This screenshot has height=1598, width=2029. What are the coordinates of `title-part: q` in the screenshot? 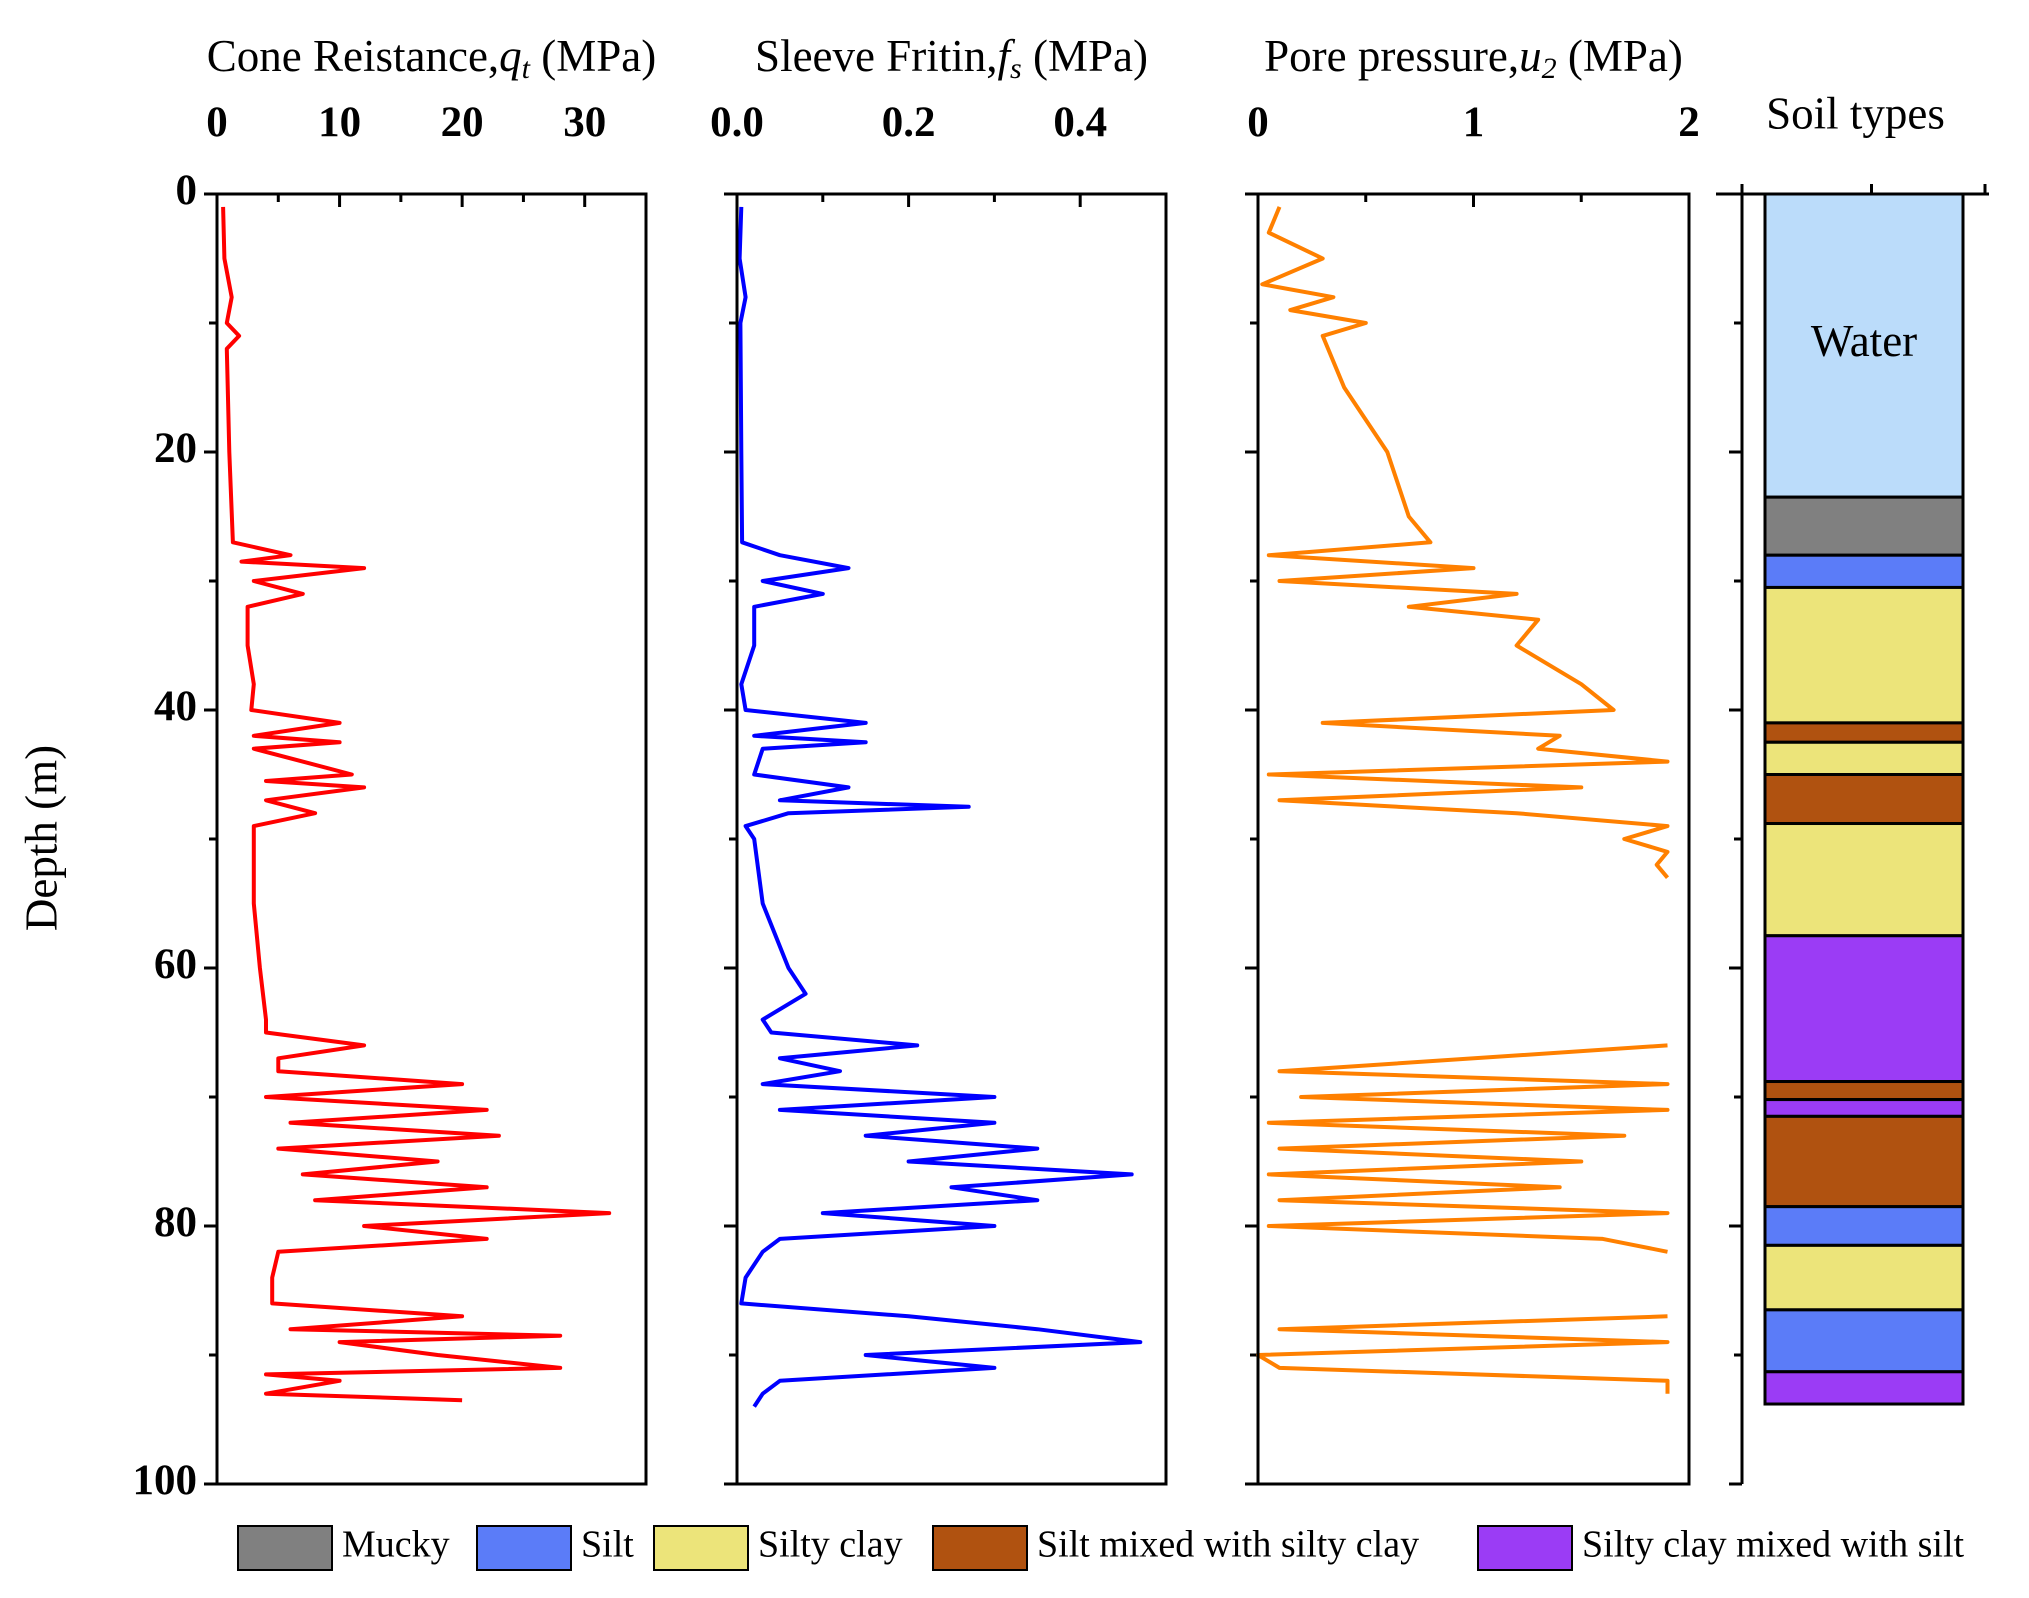 It's located at (510, 56).